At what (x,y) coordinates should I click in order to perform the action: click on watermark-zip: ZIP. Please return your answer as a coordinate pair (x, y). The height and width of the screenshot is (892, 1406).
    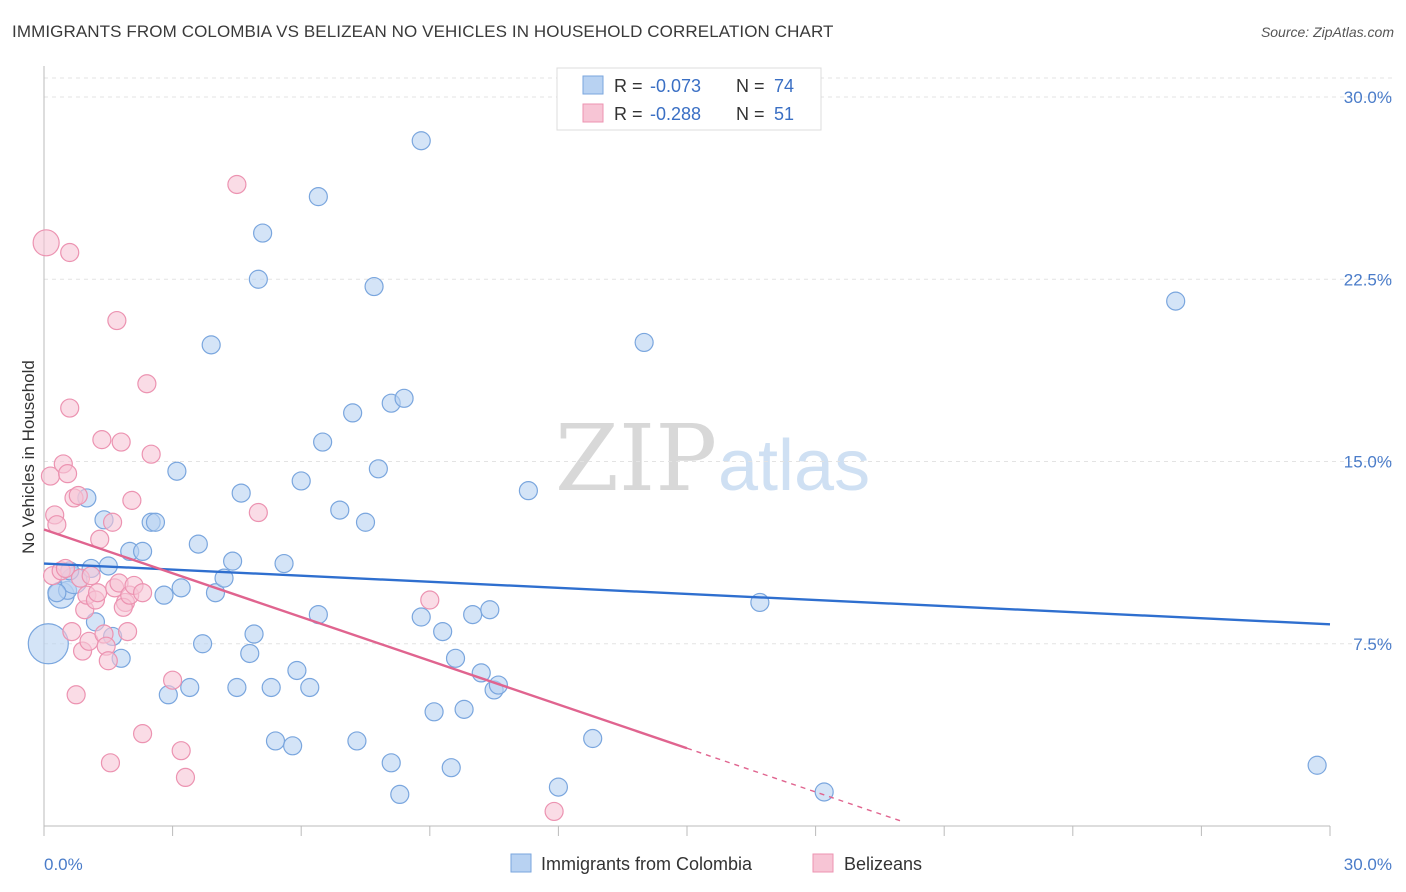
    Looking at the image, I should click on (636, 458).